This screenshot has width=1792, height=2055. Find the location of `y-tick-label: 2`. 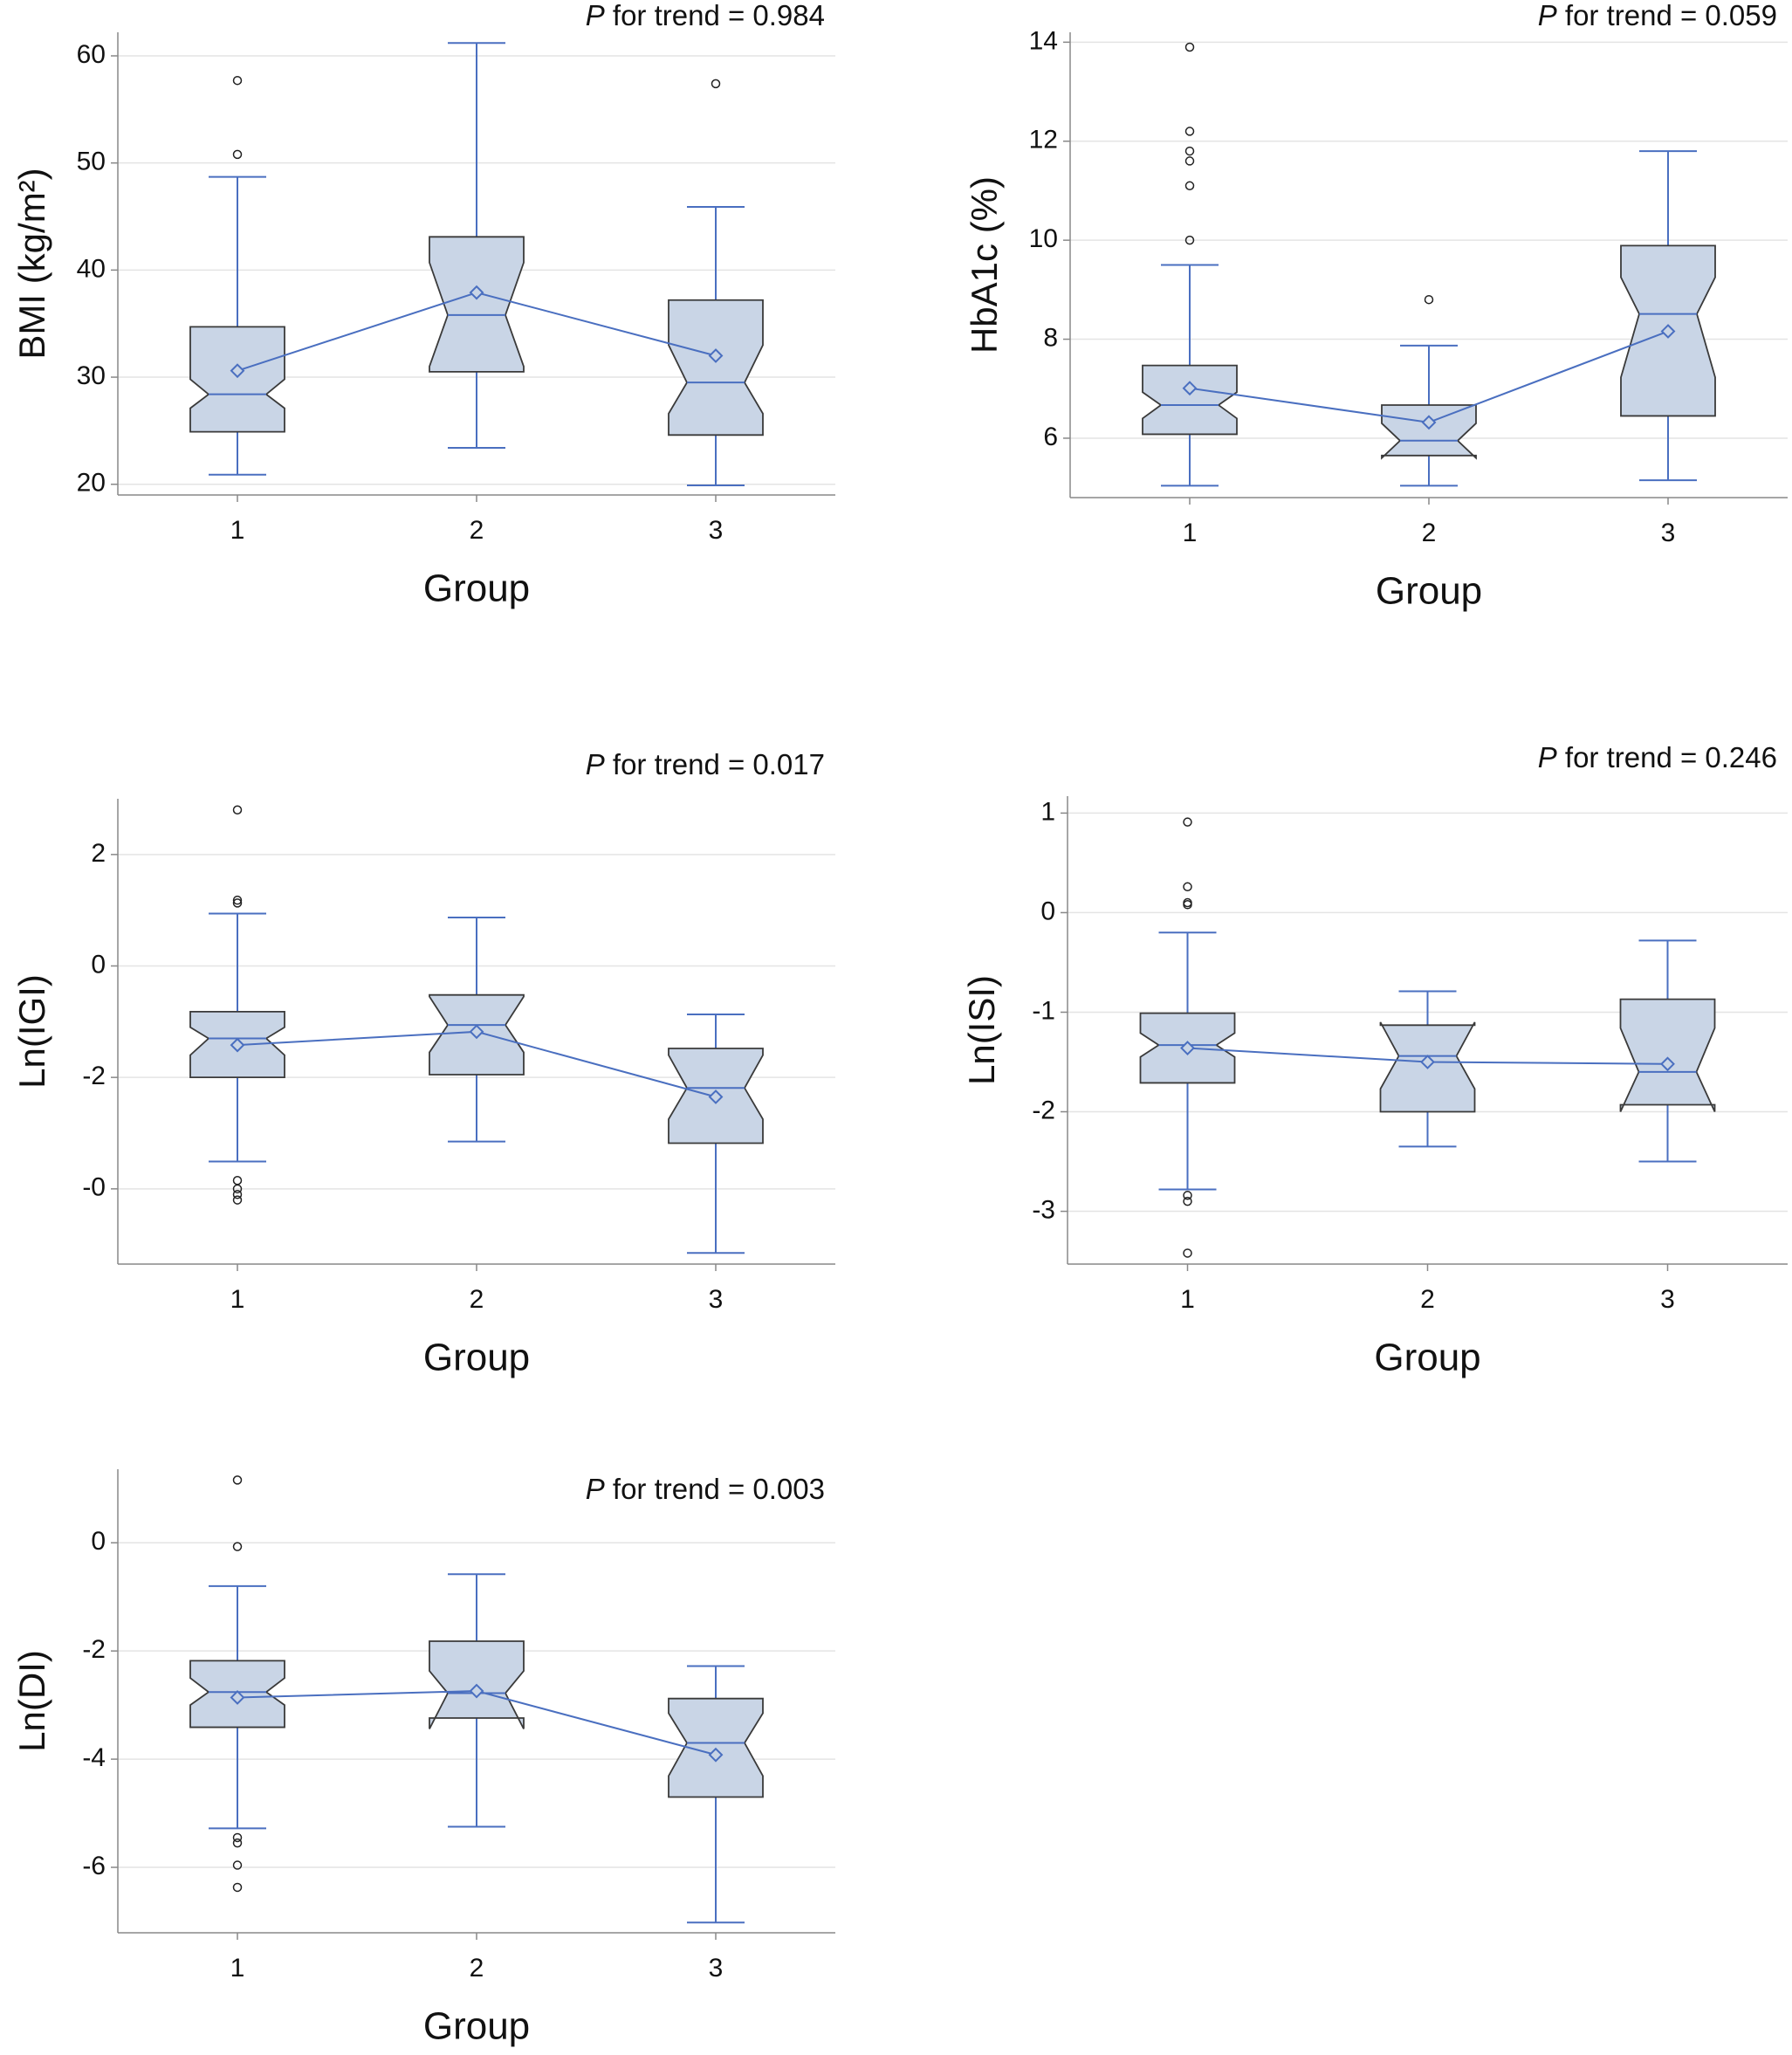

y-tick-label: 2 is located at coordinates (98, 854).